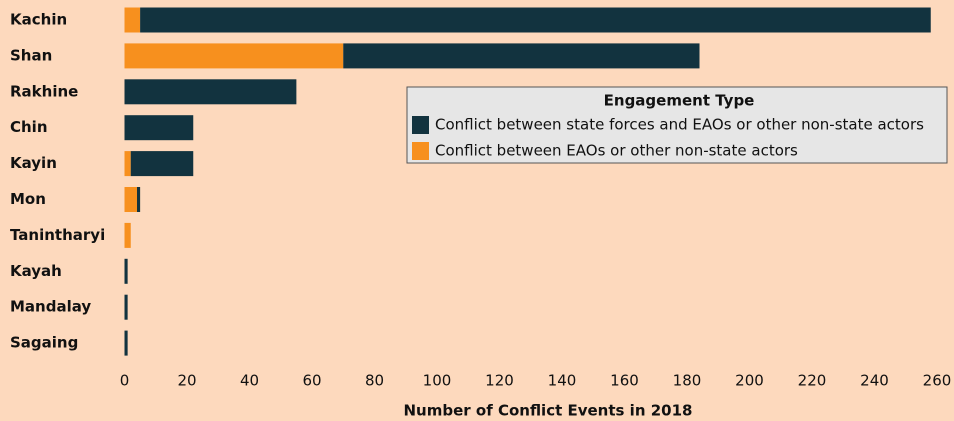 The image size is (954, 421). Describe the element at coordinates (50, 307) in the screenshot. I see `y-tick-label: Mandalay` at that location.